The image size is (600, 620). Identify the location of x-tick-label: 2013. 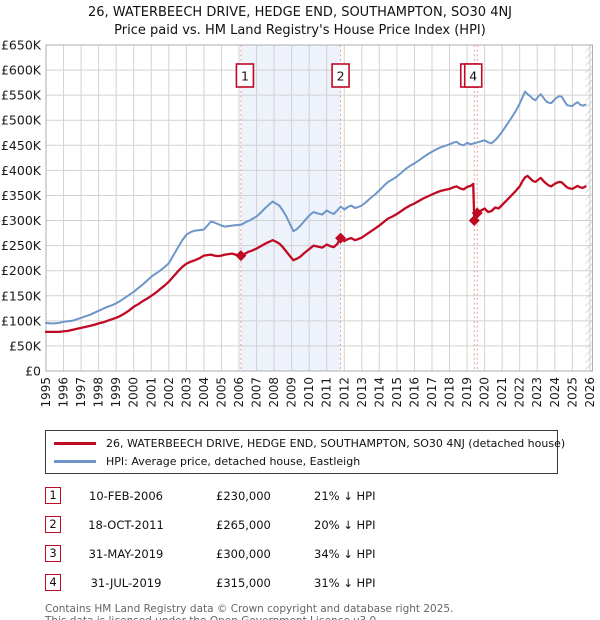
(362, 392).